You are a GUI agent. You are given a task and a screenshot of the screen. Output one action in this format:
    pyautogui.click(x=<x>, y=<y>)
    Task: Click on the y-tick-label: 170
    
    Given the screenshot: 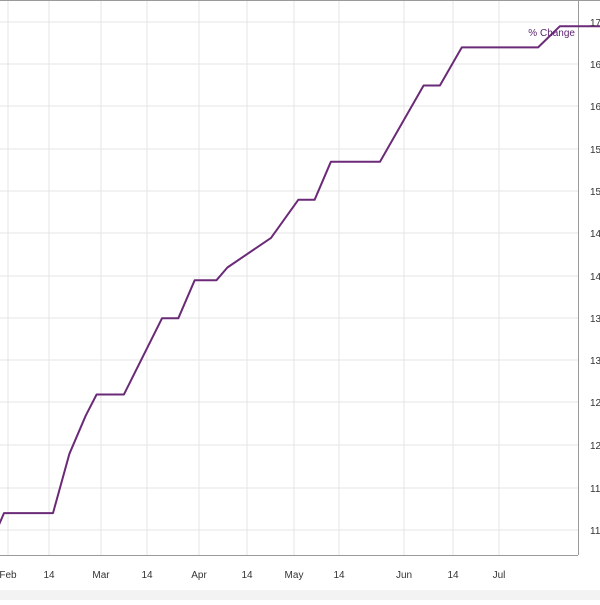 What is the action you would take?
    pyautogui.click(x=595, y=23)
    